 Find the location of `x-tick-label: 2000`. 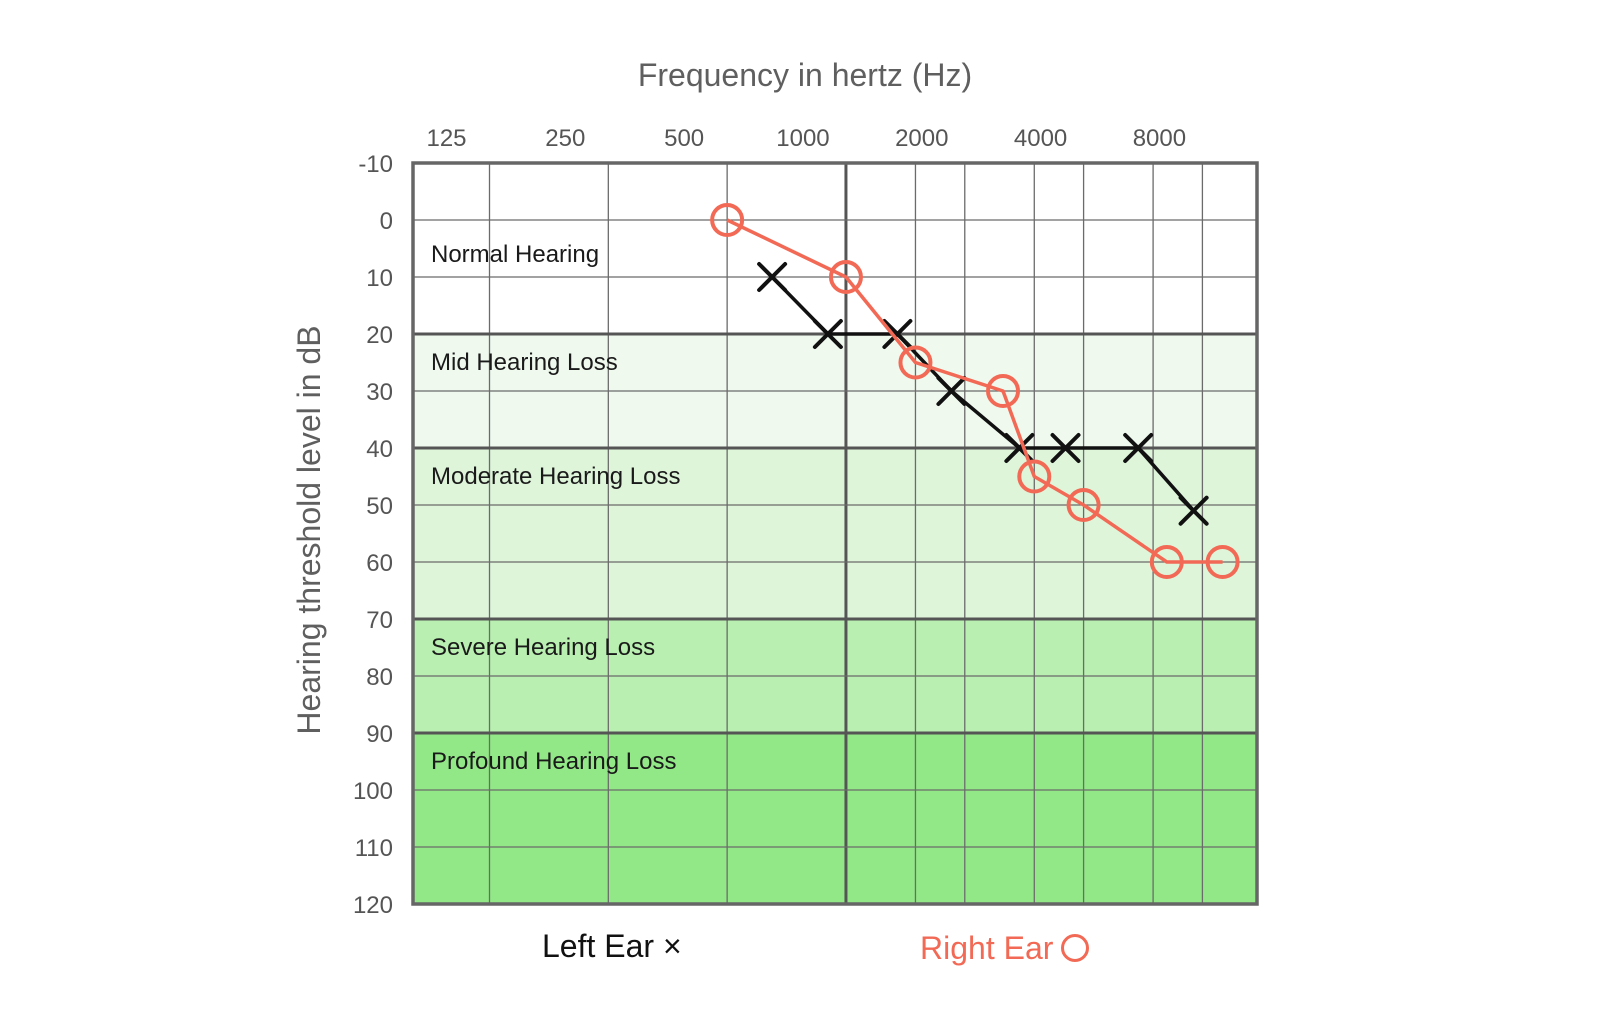

x-tick-label: 2000 is located at coordinates (921, 138).